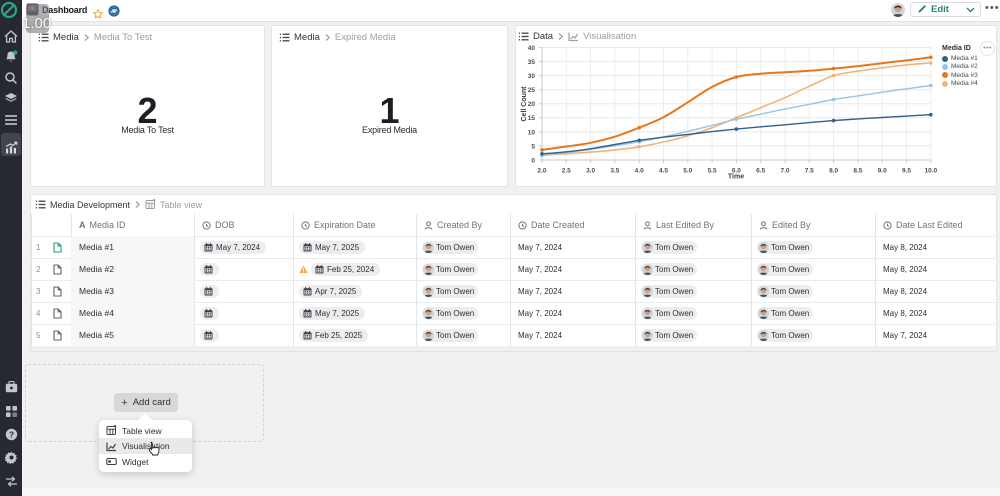 Image resolution: width=1000 pixels, height=496 pixels. What do you see at coordinates (532, 76) in the screenshot?
I see `svg-text: 30` at bounding box center [532, 76].